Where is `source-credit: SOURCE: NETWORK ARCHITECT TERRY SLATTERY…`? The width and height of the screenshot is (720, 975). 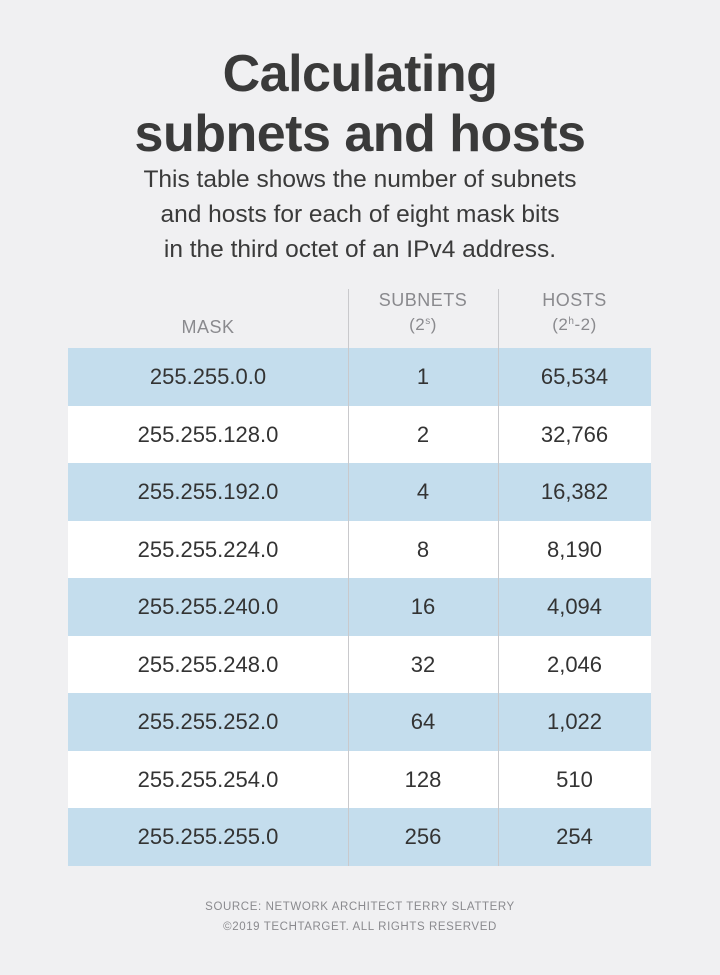 source-credit: SOURCE: NETWORK ARCHITECT TERRY SLATTERY… is located at coordinates (360, 917).